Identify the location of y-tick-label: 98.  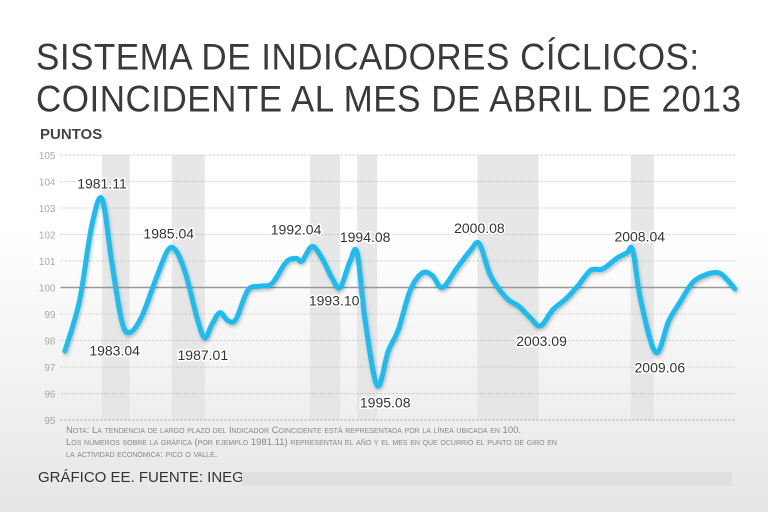
(50, 342).